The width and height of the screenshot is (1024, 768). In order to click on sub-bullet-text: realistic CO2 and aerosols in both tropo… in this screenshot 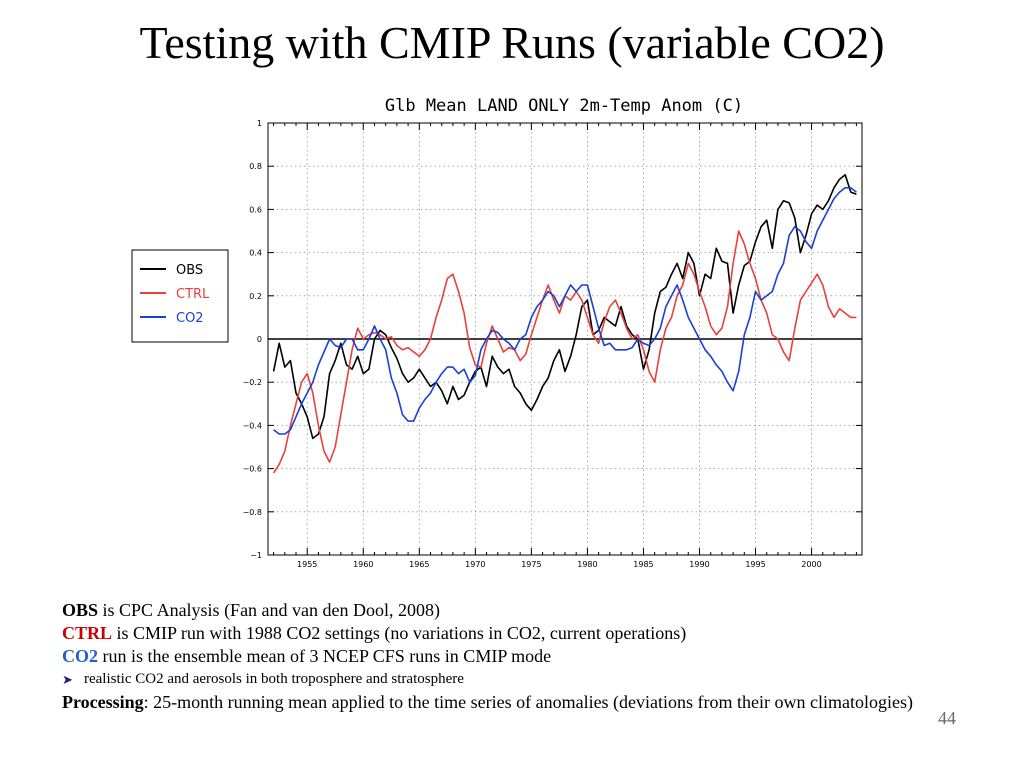, I will do `click(274, 679)`.